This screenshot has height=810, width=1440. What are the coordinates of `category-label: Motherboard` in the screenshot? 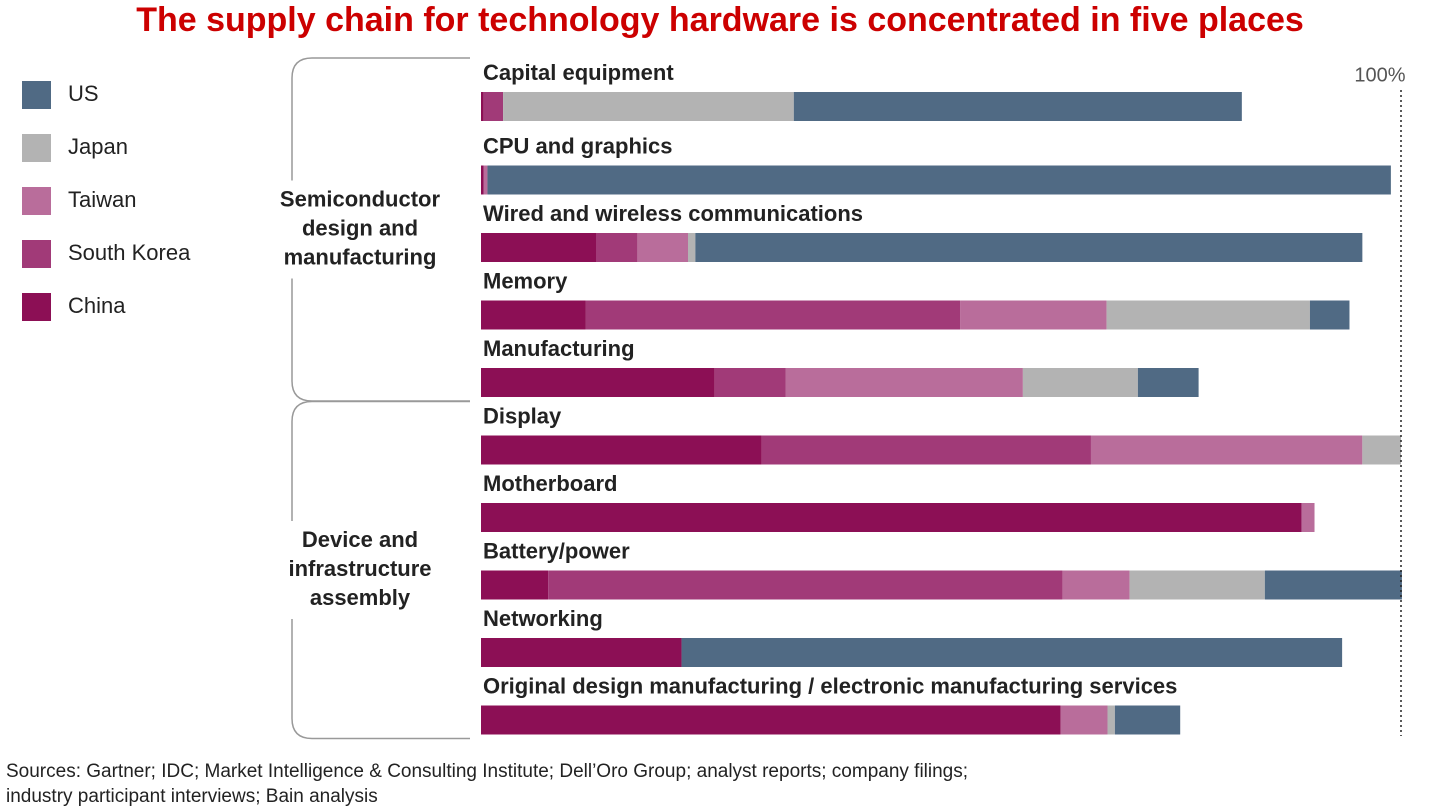 It's located at (550, 483).